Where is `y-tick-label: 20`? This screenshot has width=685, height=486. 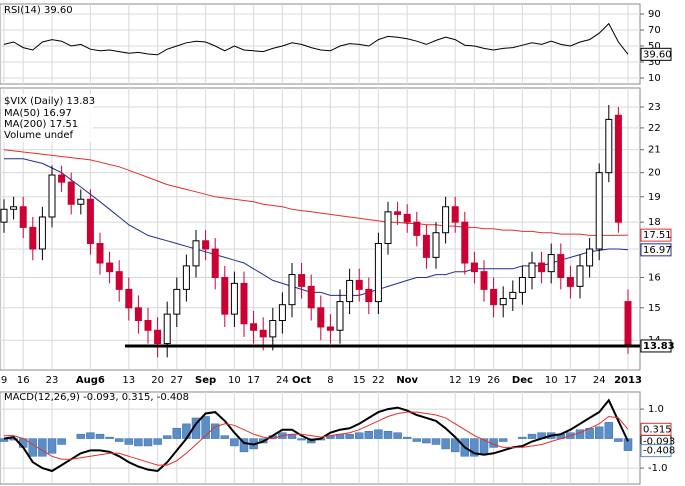
y-tick-label: 20 is located at coordinates (654, 173).